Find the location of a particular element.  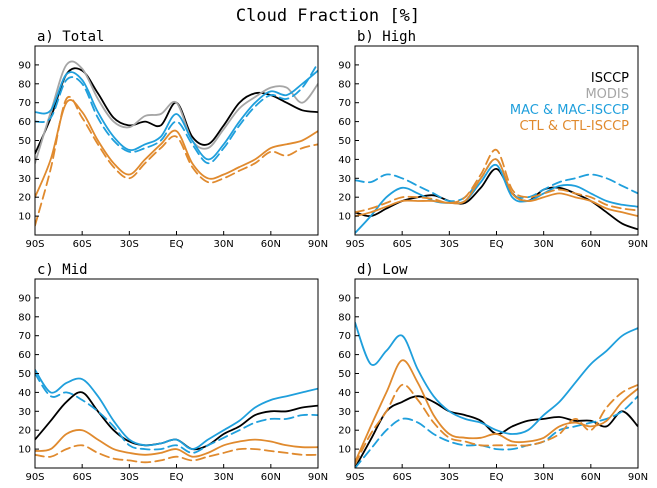

series-group-low is located at coordinates (496, 394).